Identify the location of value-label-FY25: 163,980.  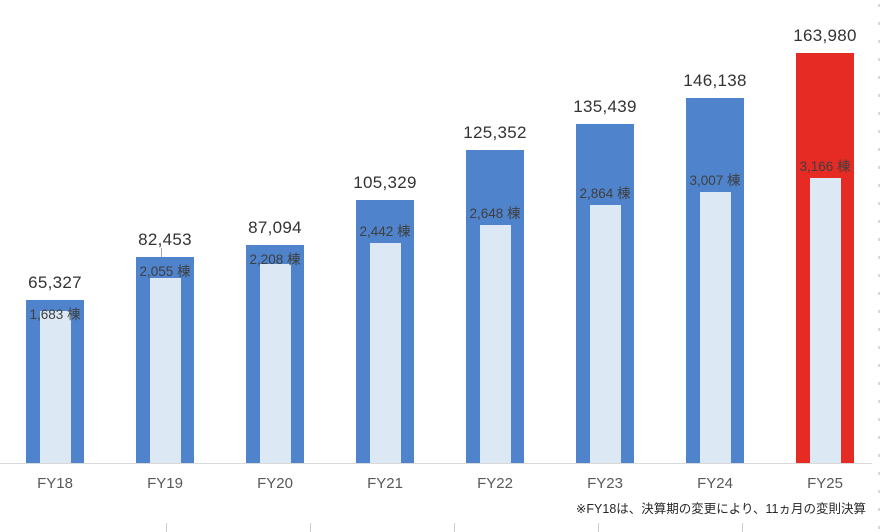
(825, 35).